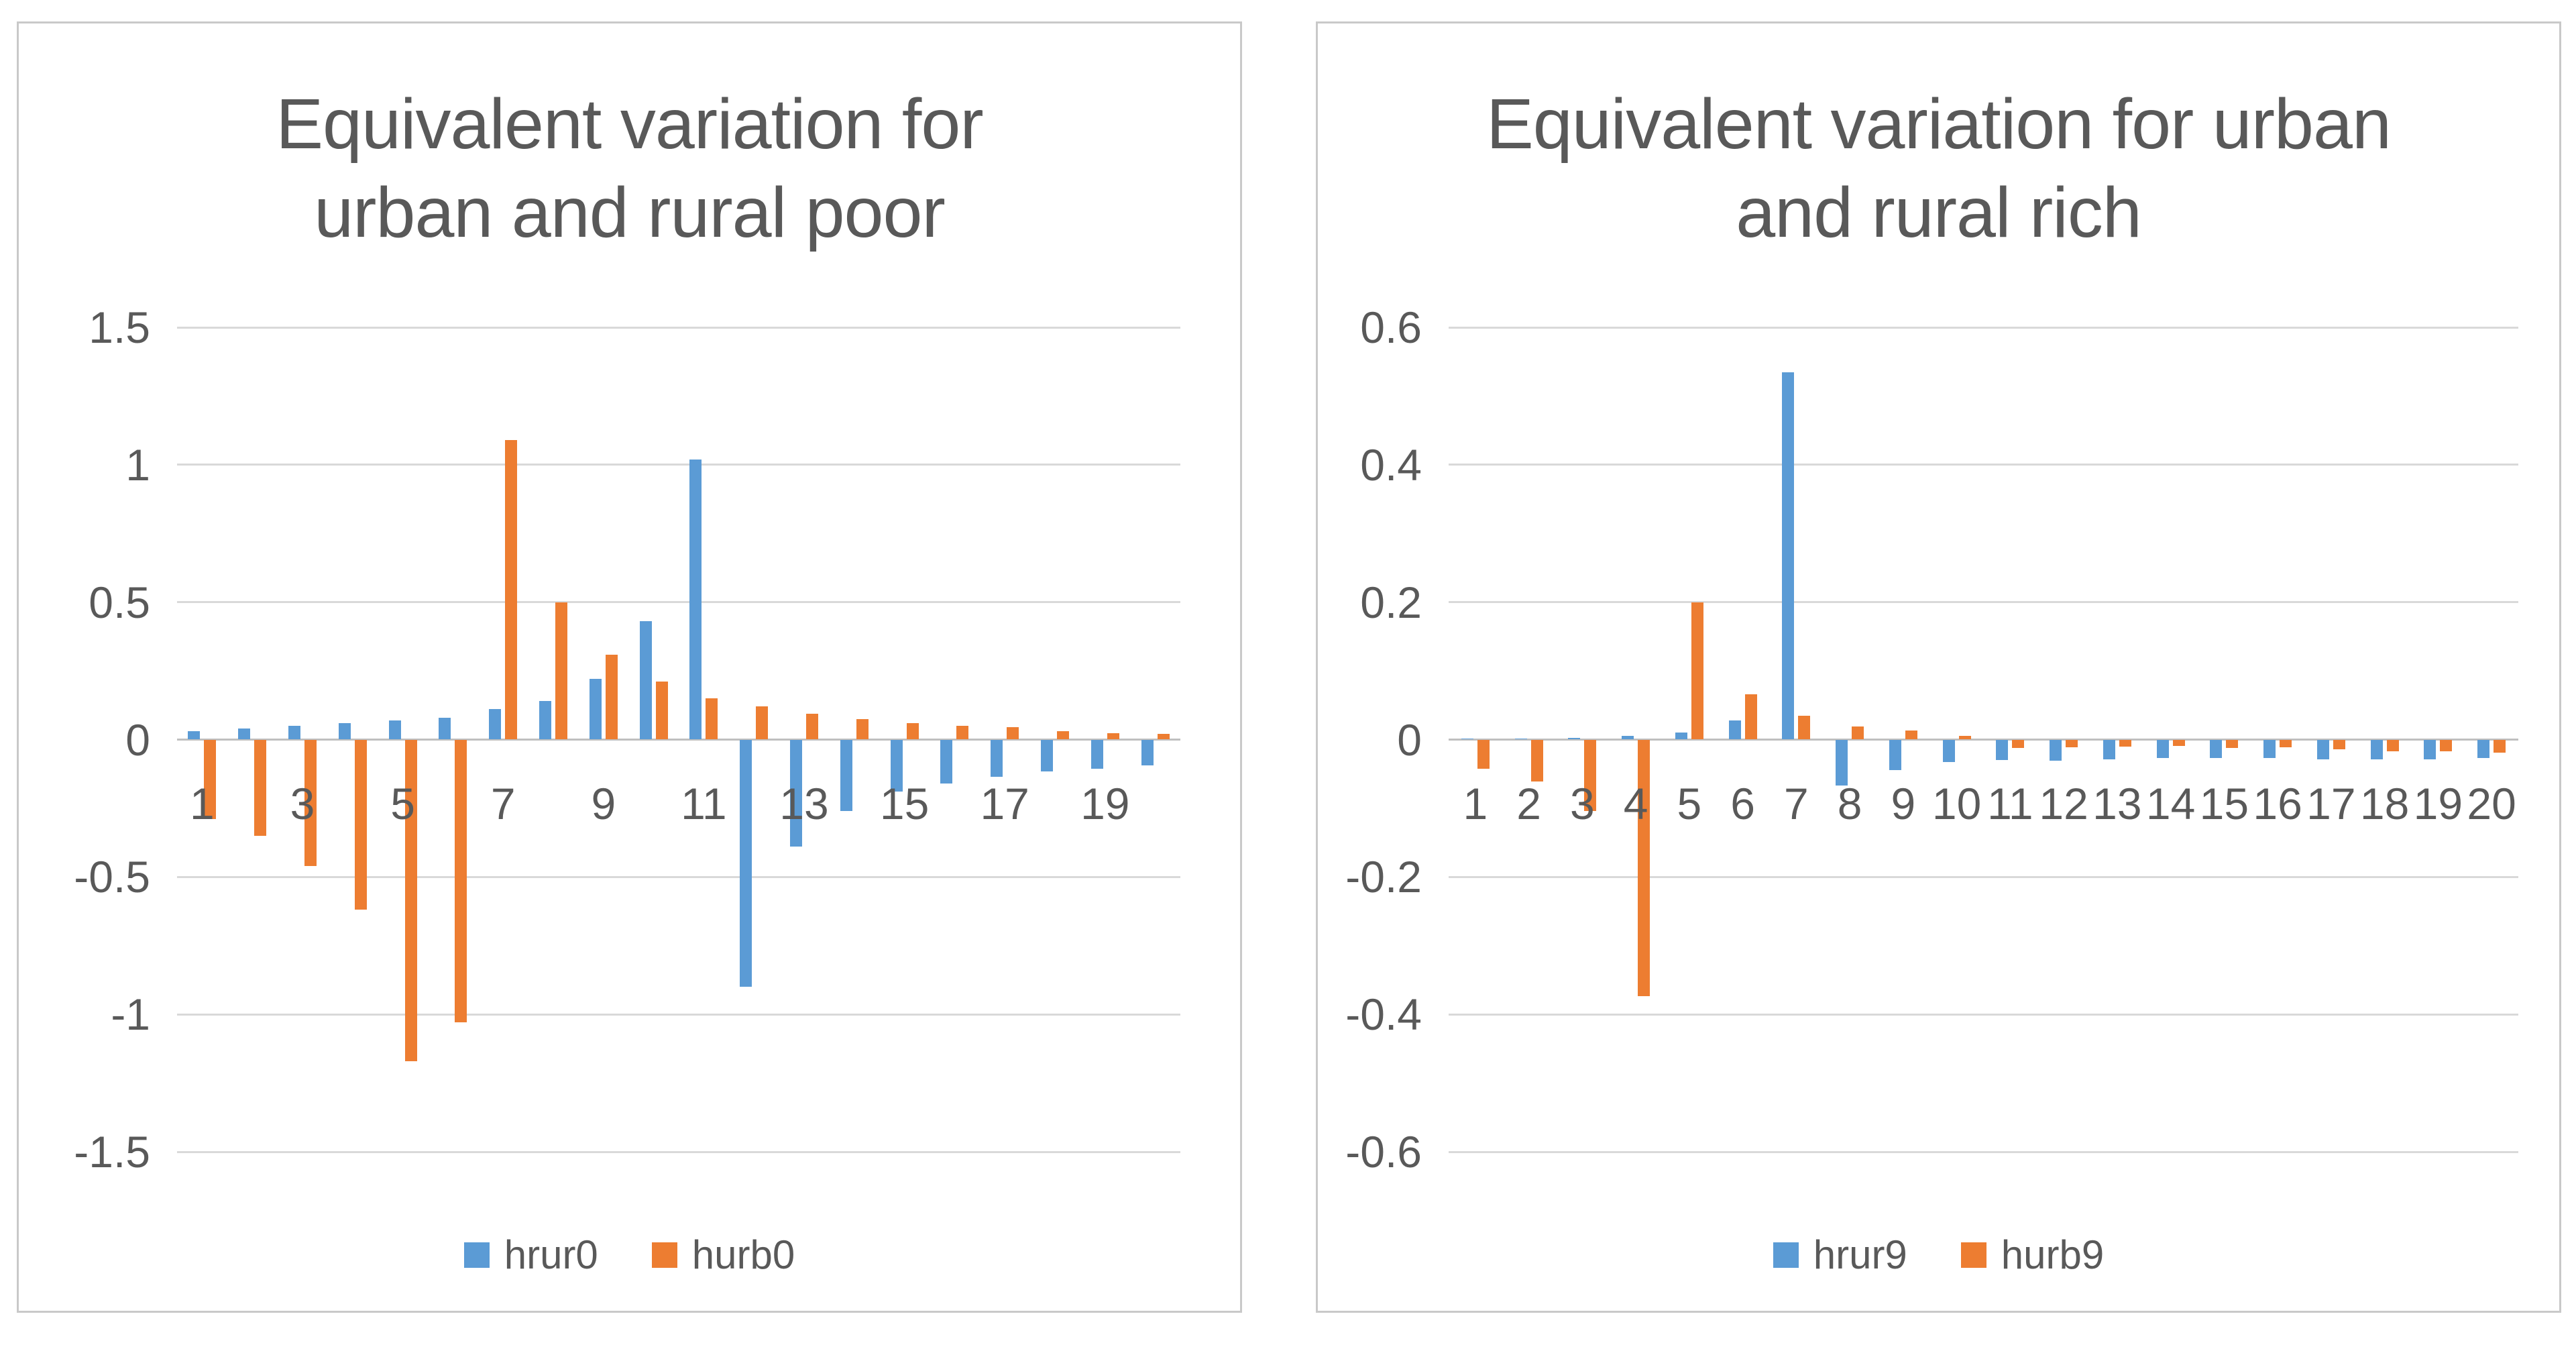 This screenshot has width=2576, height=1349. Describe the element at coordinates (112, 1152) in the screenshot. I see `y-tick-label: -1.5` at that location.